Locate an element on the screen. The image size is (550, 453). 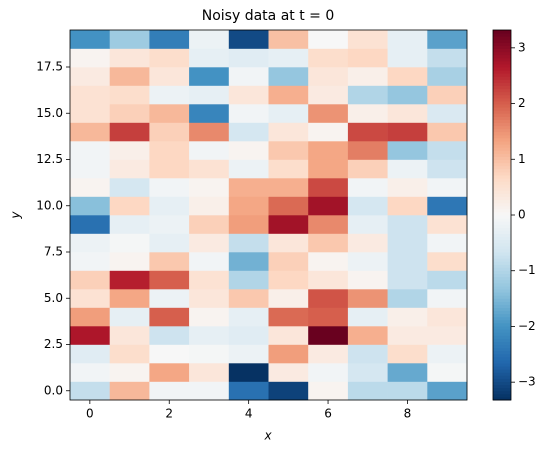
colorbar-tick-label: 2 is located at coordinates (522, 103).